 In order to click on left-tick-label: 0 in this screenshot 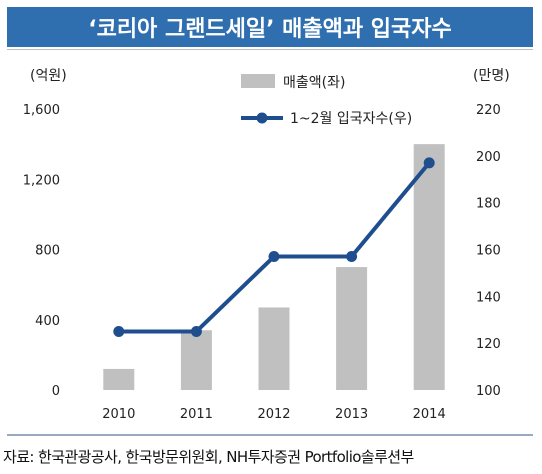, I will do `click(56, 391)`.